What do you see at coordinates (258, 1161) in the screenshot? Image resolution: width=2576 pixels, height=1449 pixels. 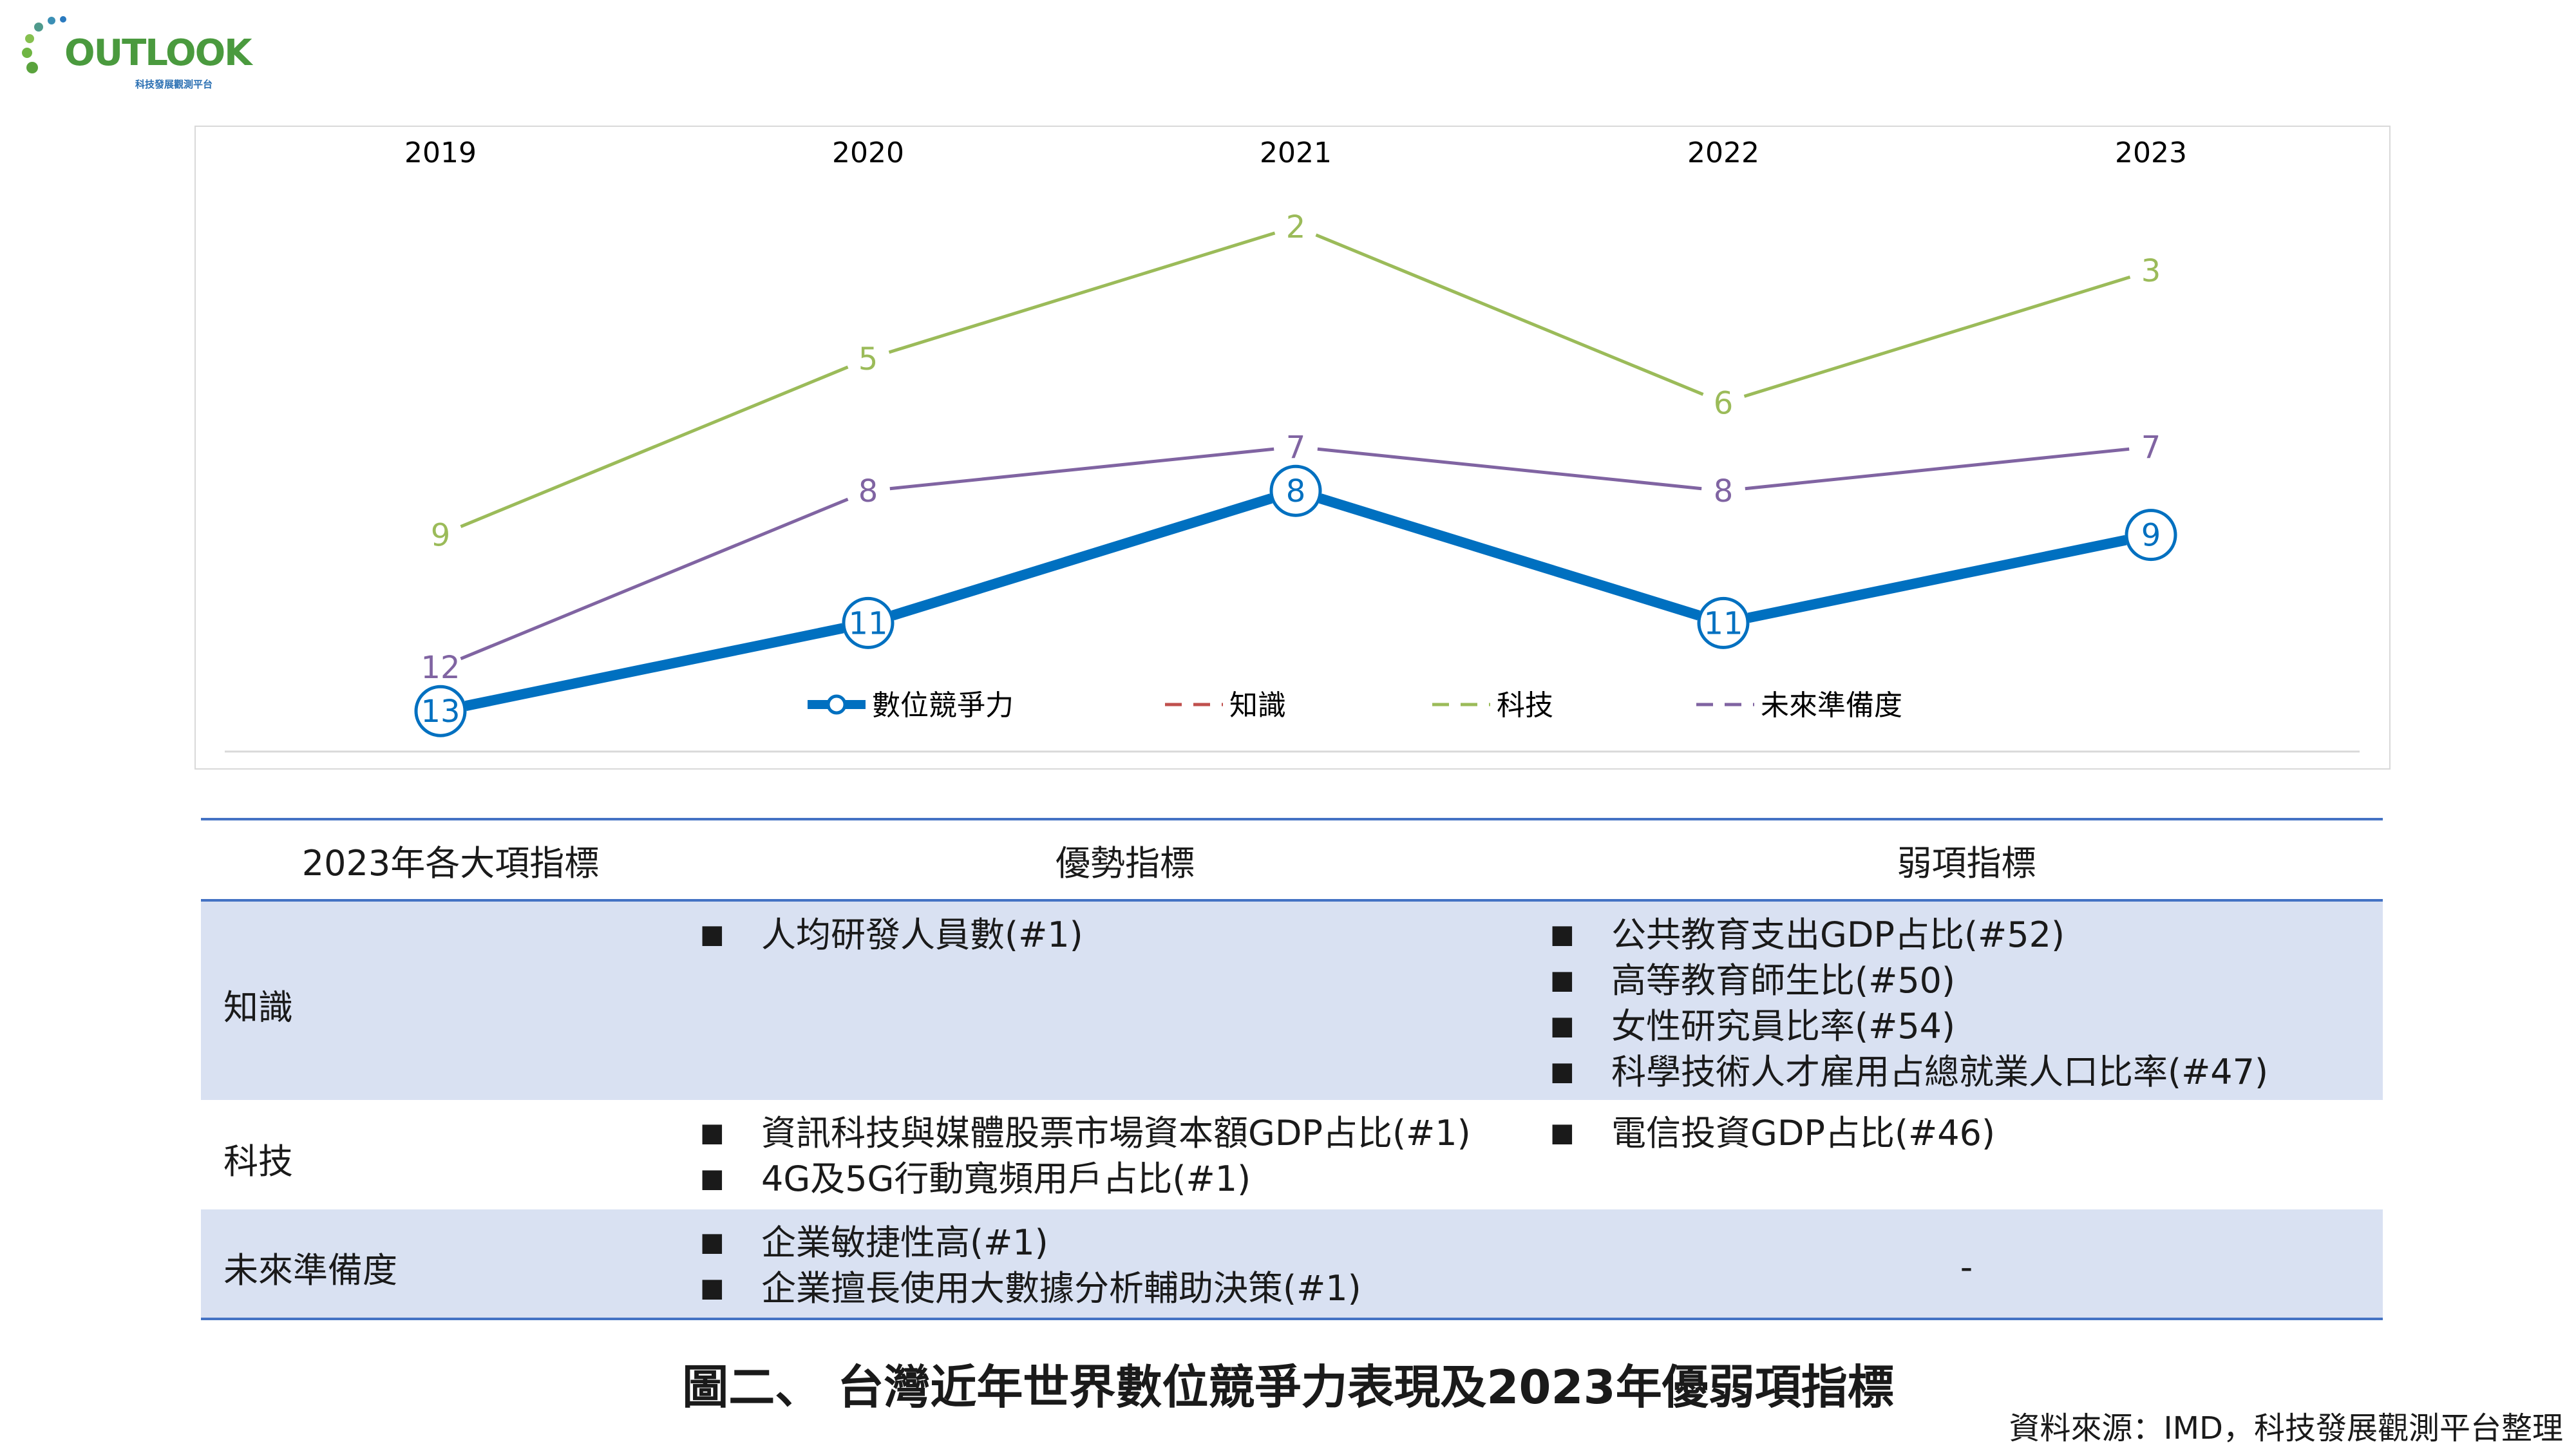 I see `row-category: 科技` at bounding box center [258, 1161].